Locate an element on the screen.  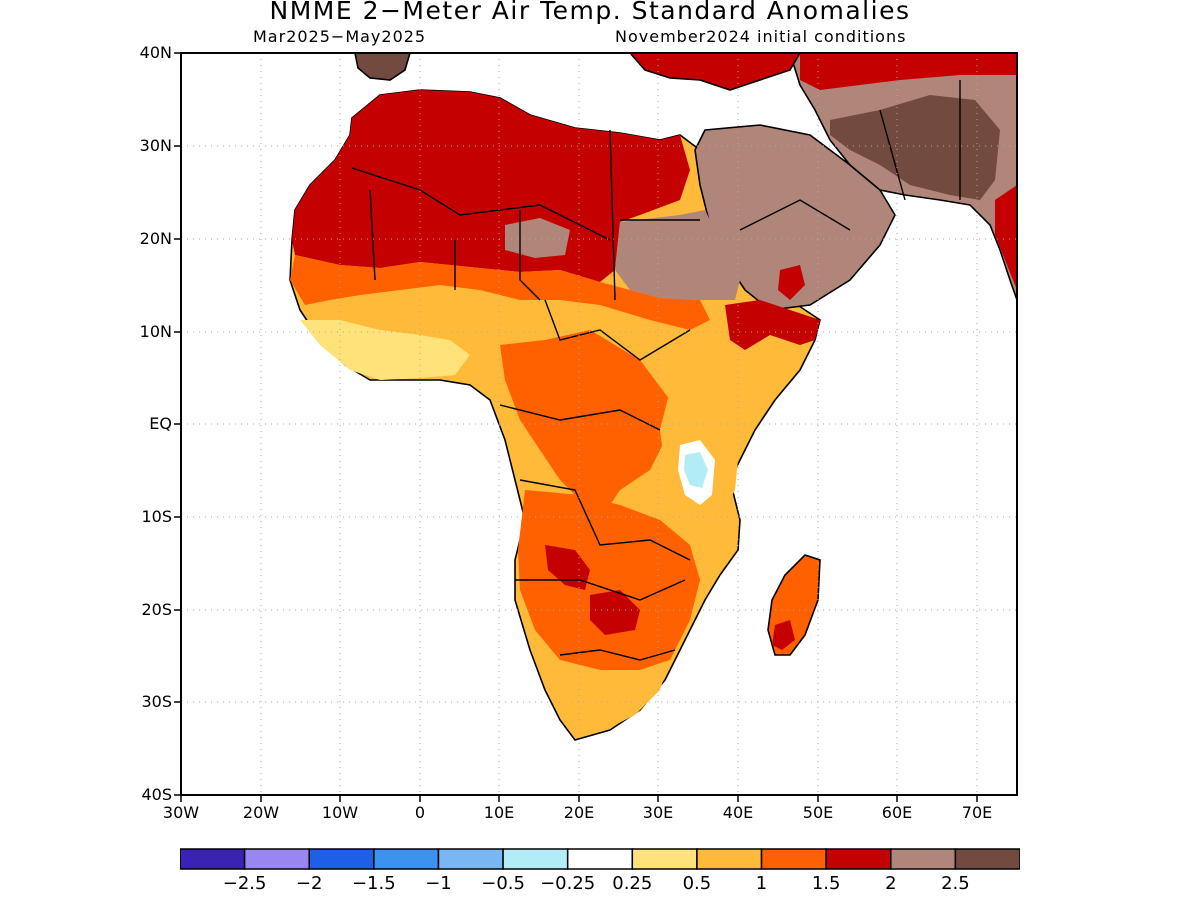
iberia-coast is located at coordinates (382, 67).